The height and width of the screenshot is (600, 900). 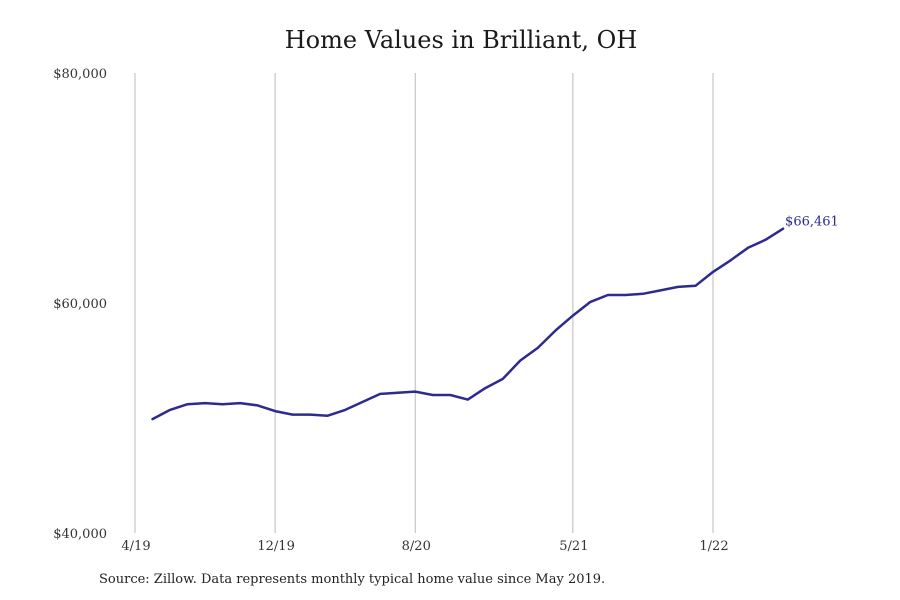 What do you see at coordinates (812, 222) in the screenshot?
I see `end-value-label: $66,461` at bounding box center [812, 222].